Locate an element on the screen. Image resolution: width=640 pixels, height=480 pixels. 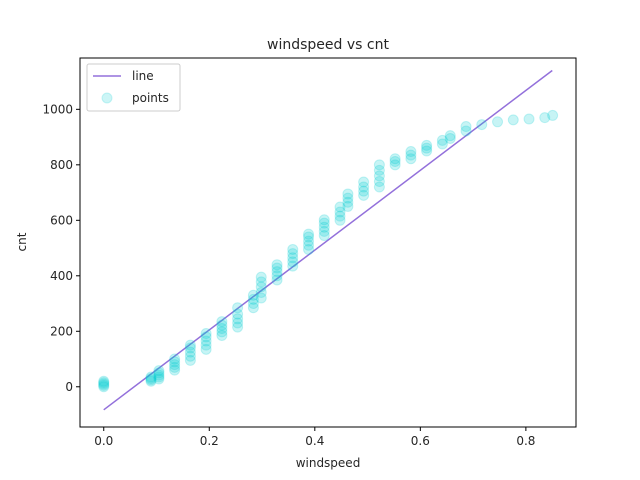
legend: line points is located at coordinates (133, 87).